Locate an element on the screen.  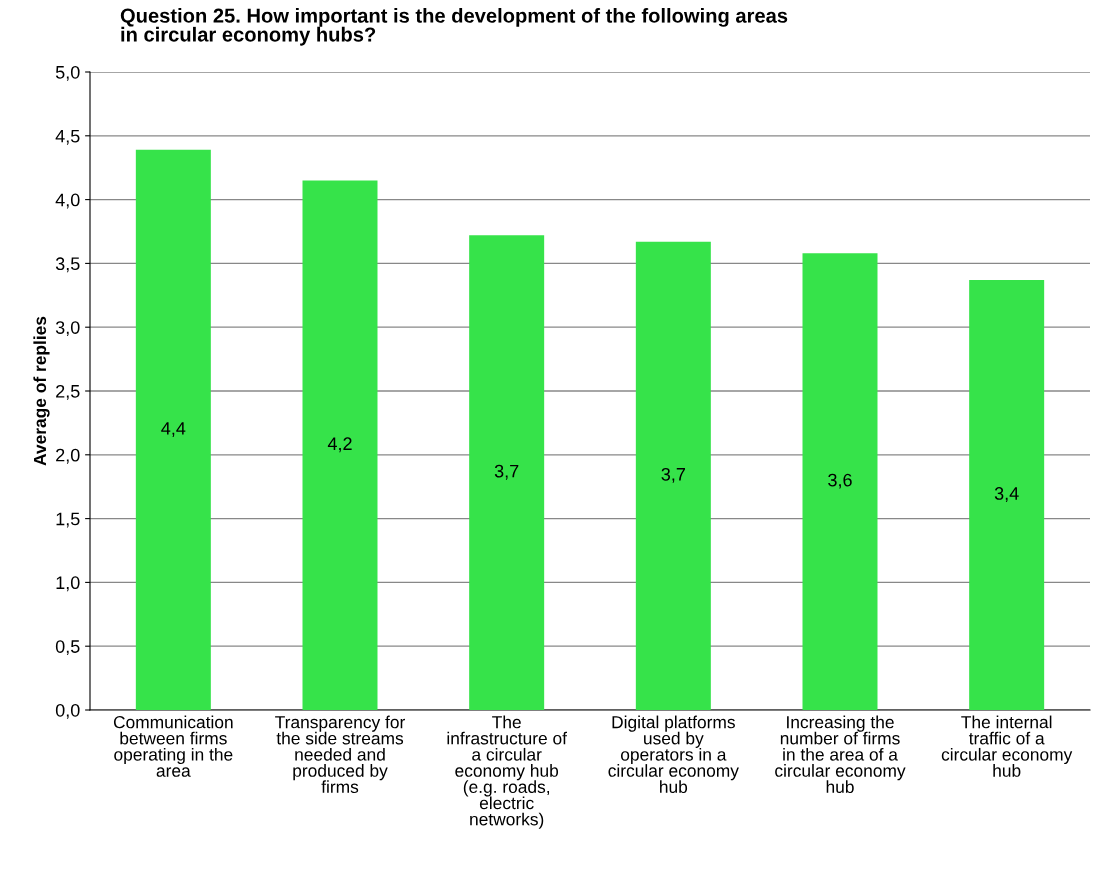
y-tick-label: 1,5 is located at coordinates (68, 520).